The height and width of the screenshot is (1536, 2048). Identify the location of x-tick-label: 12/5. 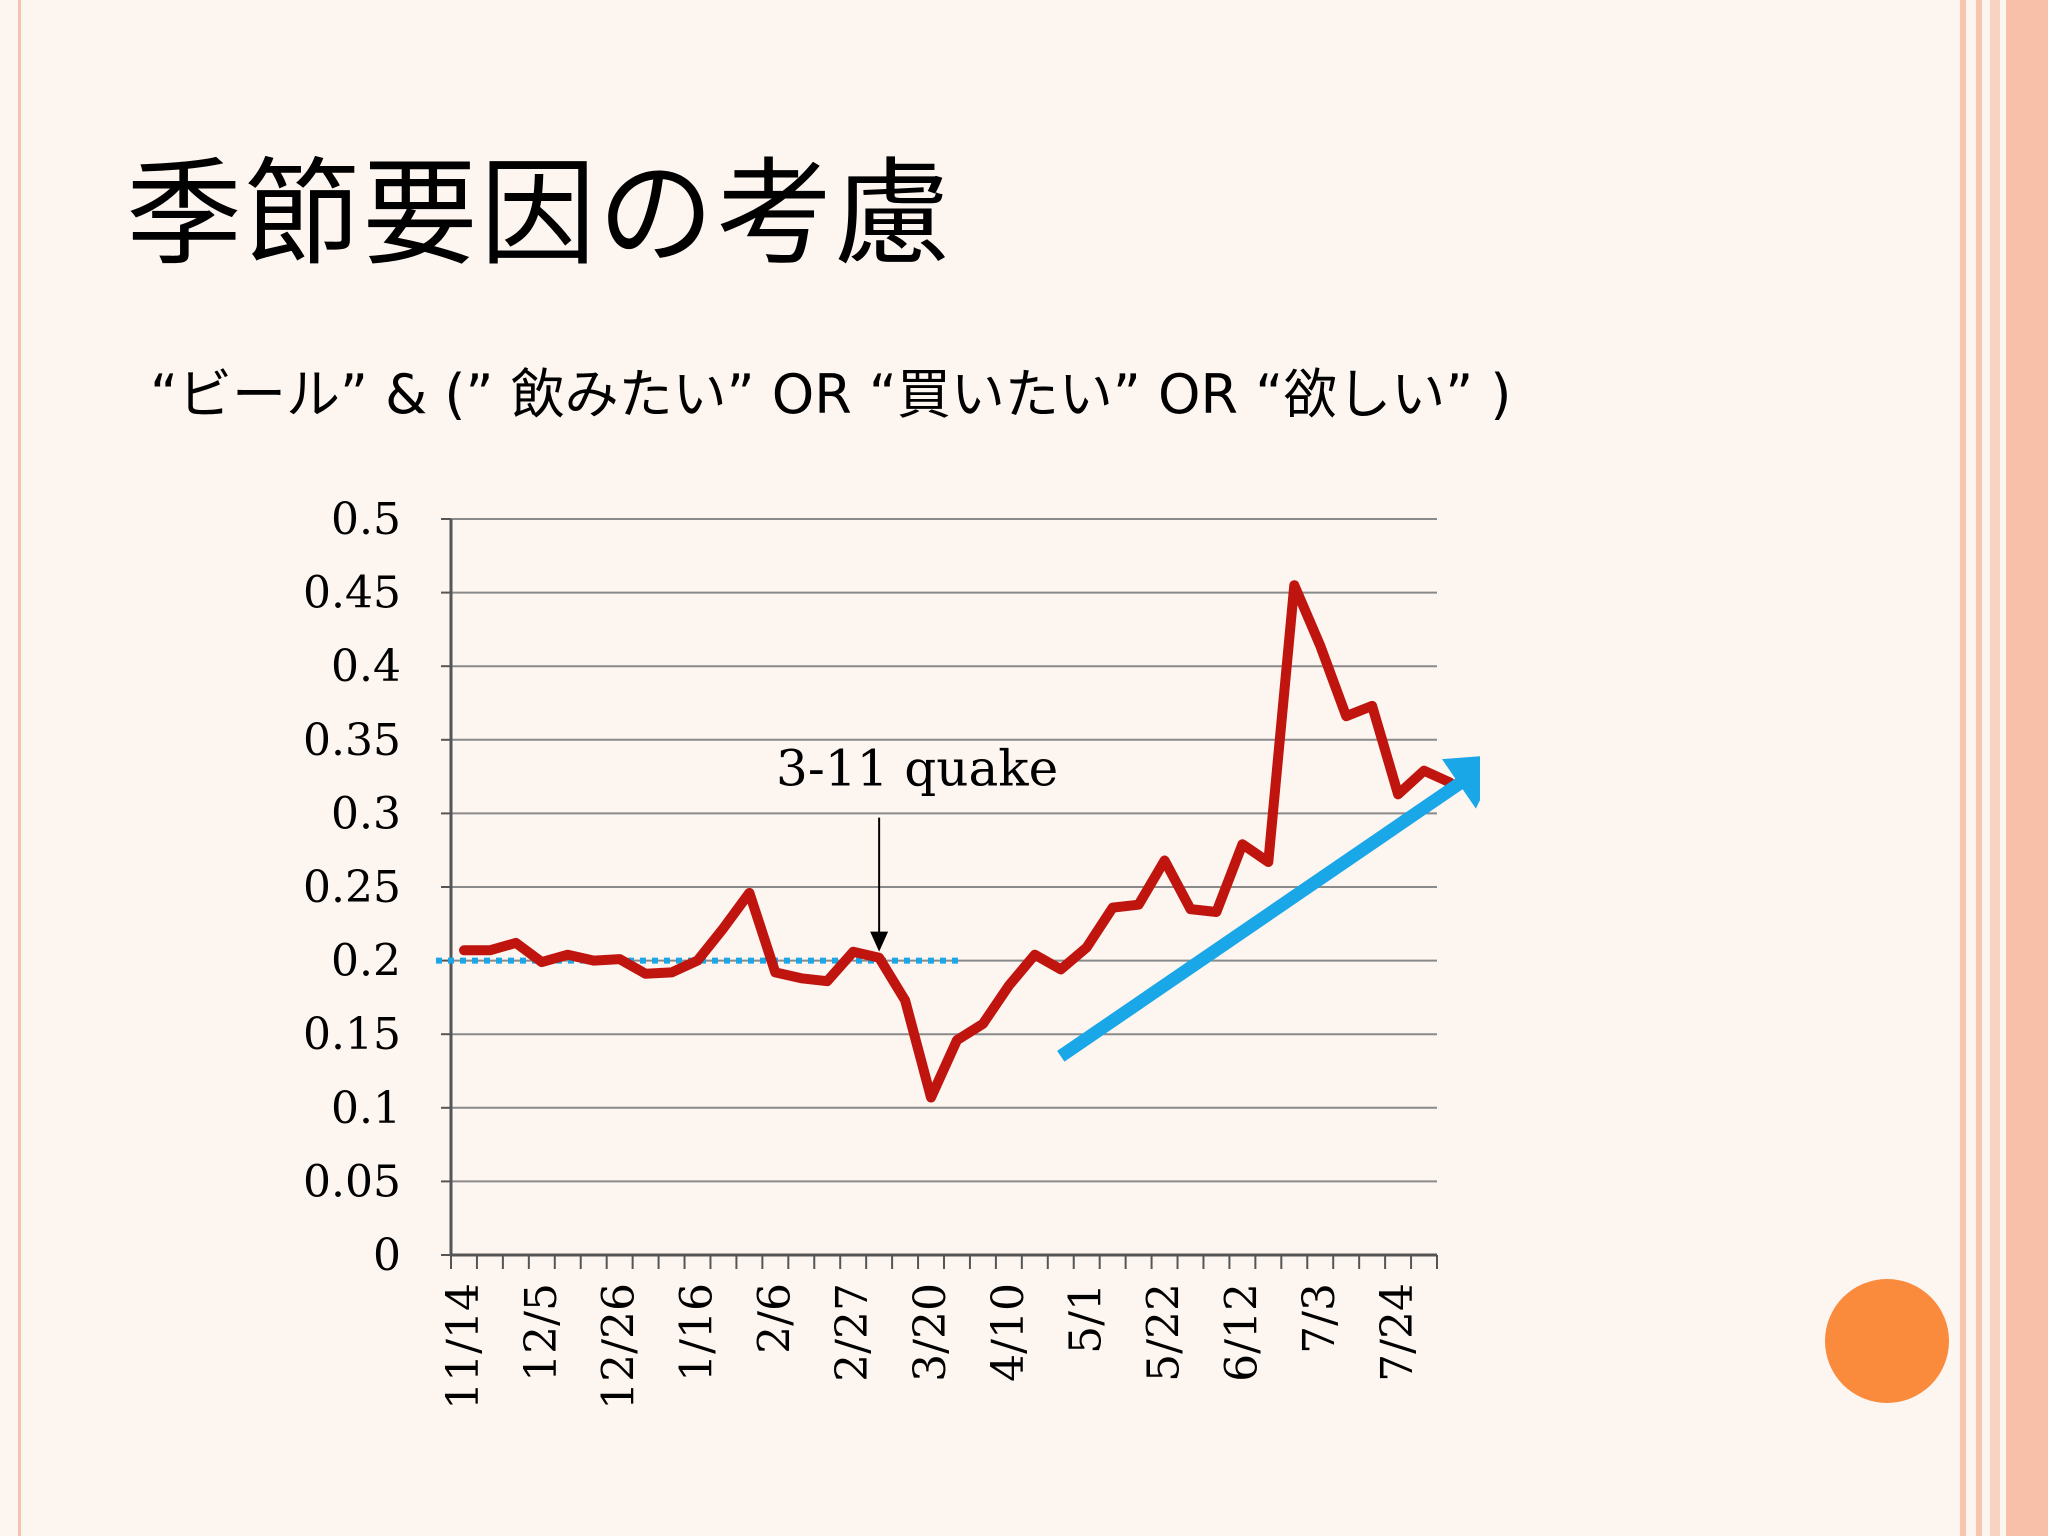
(541, 1332).